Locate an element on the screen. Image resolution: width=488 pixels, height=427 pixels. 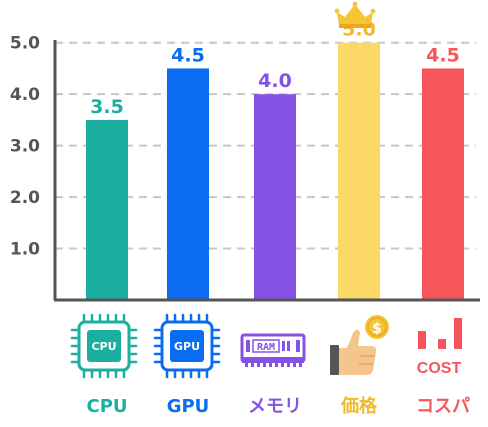
category-label: コスパ is located at coordinates (443, 406).